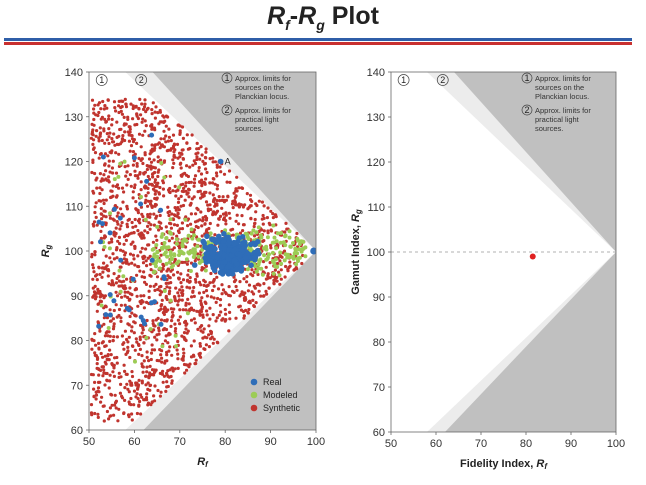 The height and width of the screenshot is (485, 646). What do you see at coordinates (527, 78) in the screenshot?
I see `annotation-marker-circle` at bounding box center [527, 78].